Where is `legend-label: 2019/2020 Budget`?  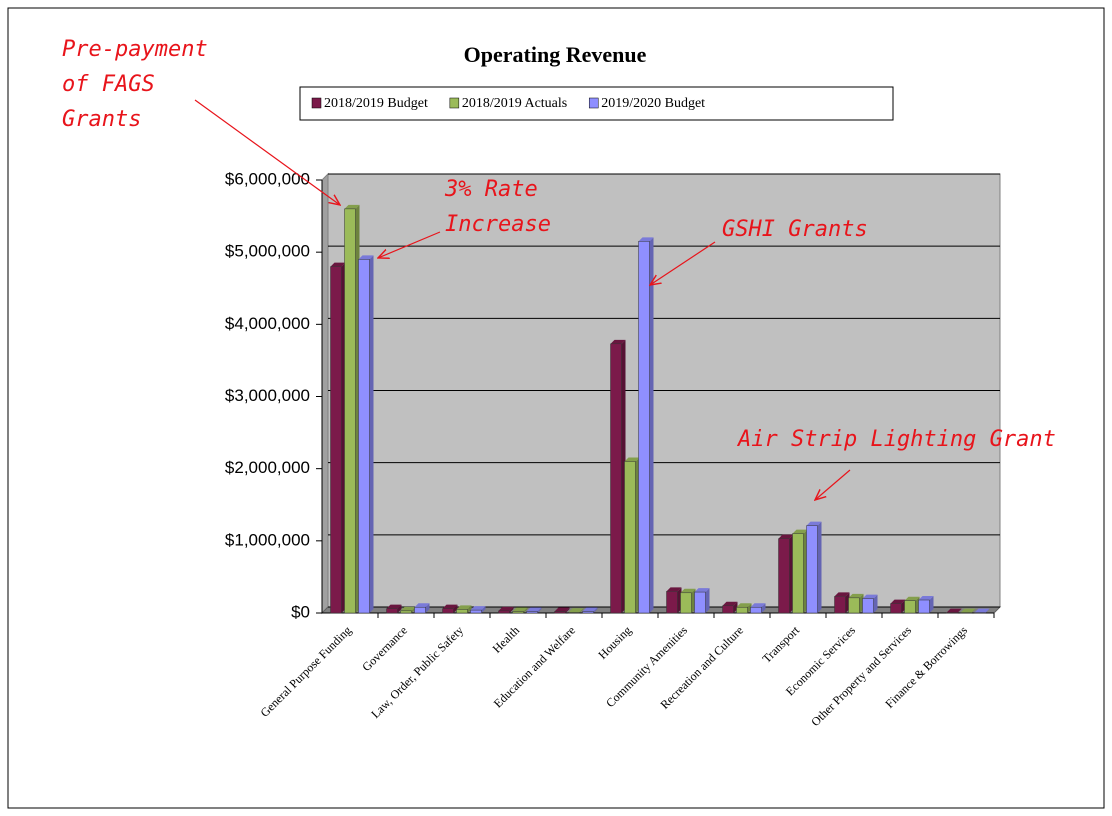
legend-label: 2019/2020 Budget is located at coordinates (653, 103).